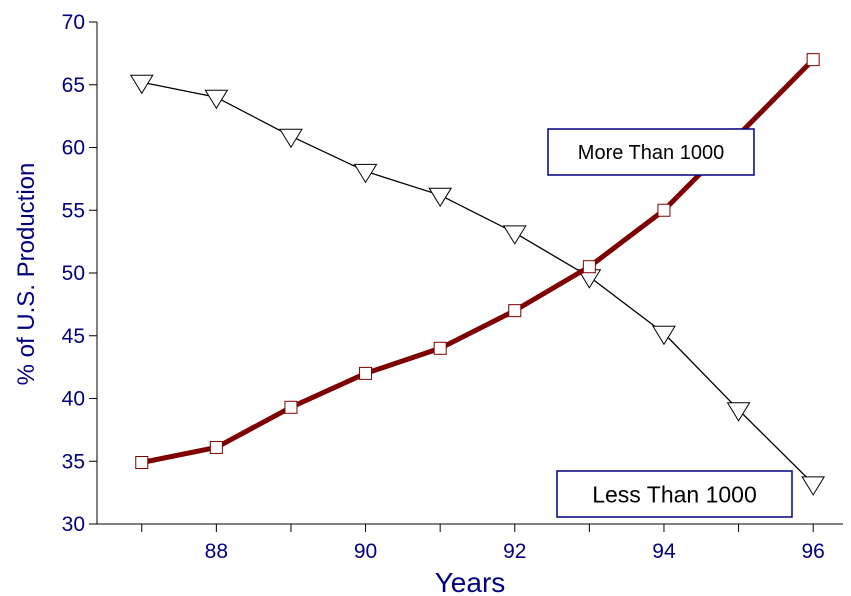 The height and width of the screenshot is (596, 851). What do you see at coordinates (664, 551) in the screenshot?
I see `x-tick-label: 94` at bounding box center [664, 551].